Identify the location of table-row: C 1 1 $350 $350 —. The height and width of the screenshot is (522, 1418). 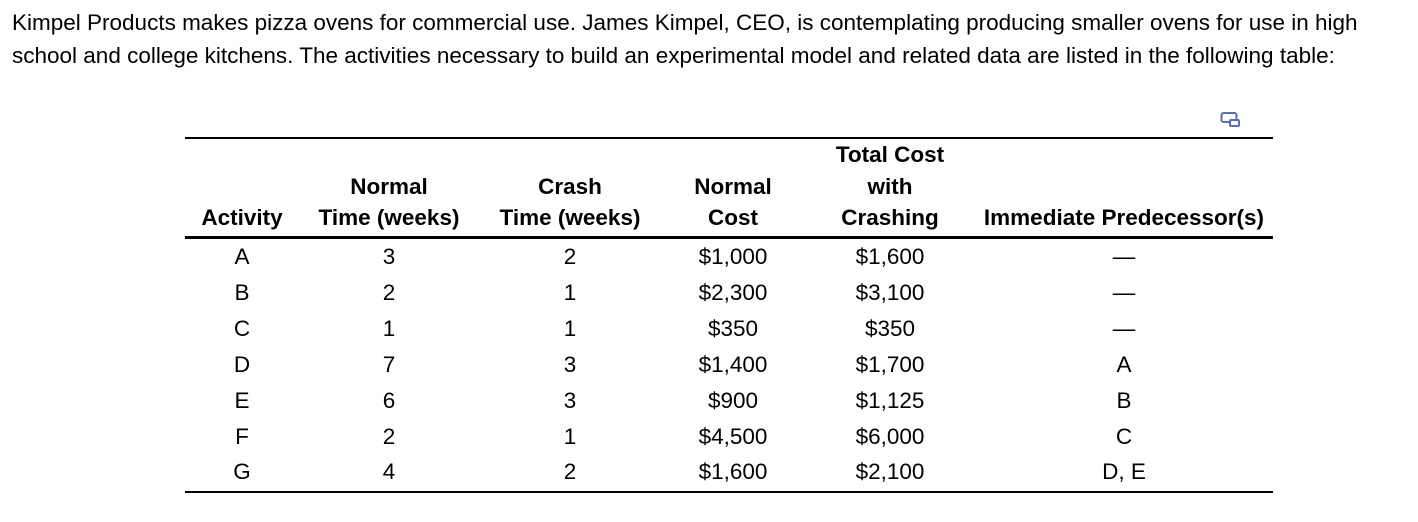
(729, 329).